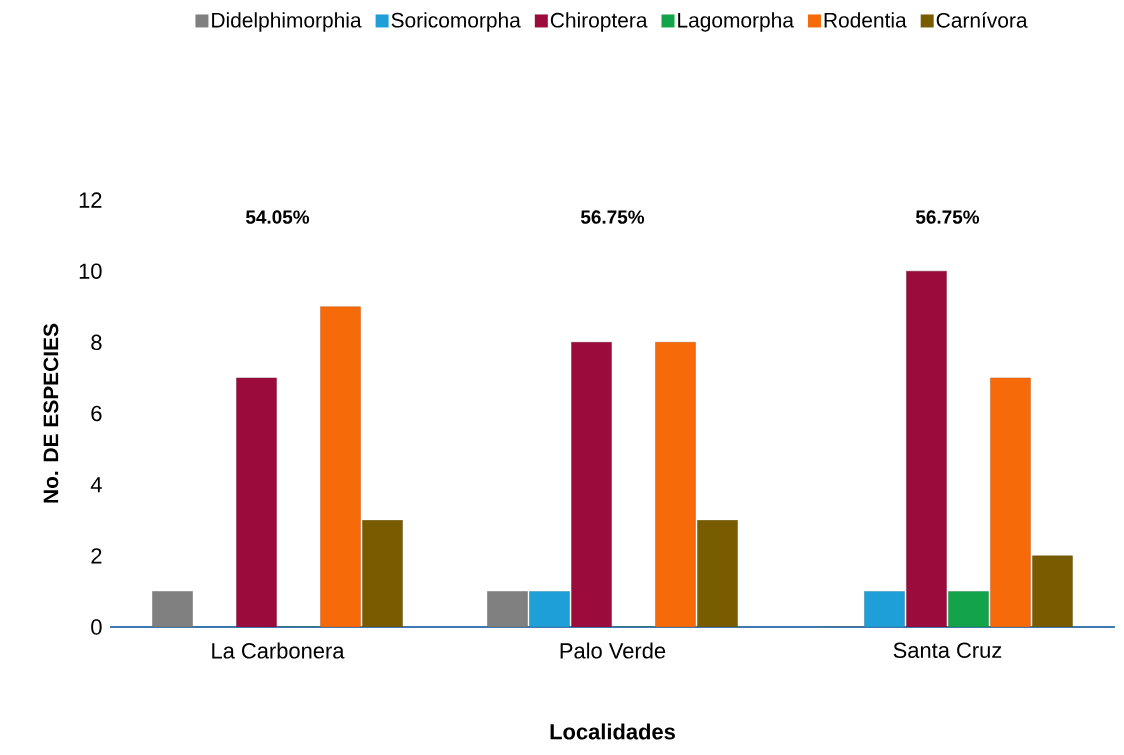  What do you see at coordinates (90, 271) in the screenshot?
I see `y-tick-label: 10` at bounding box center [90, 271].